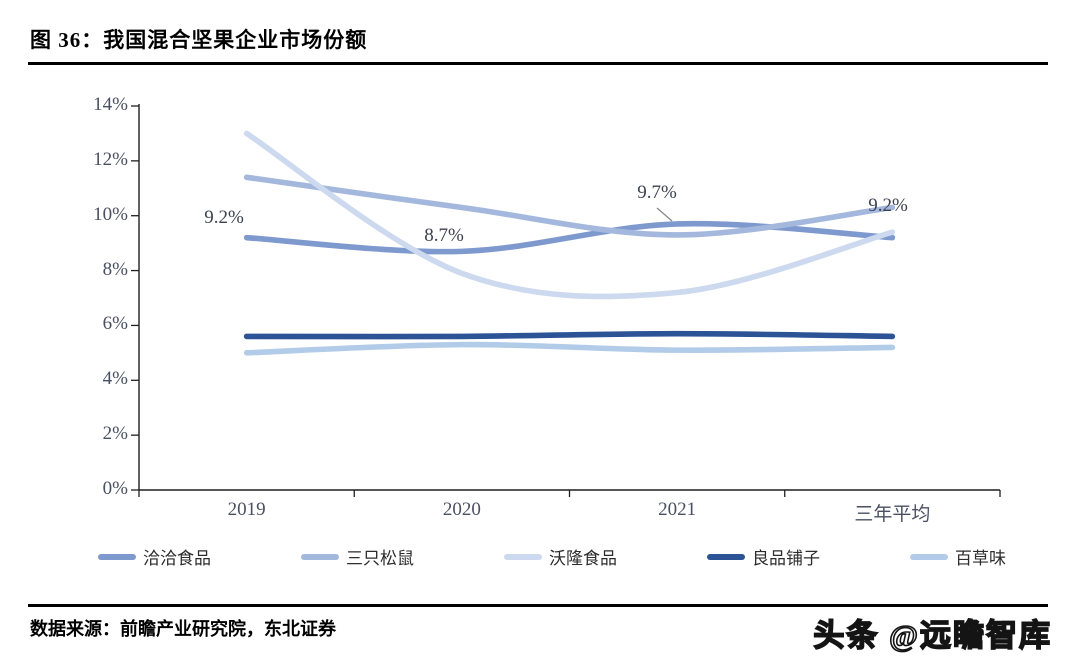  What do you see at coordinates (110, 214) in the screenshot?
I see `y-axis-tick-label: 10%` at bounding box center [110, 214].